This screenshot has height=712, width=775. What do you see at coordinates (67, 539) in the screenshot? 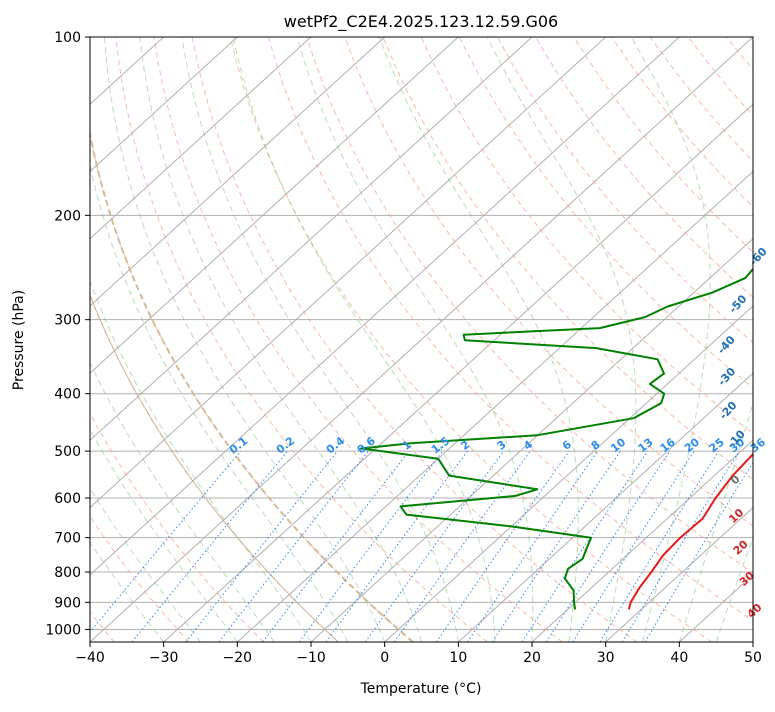
I see `y-tick-label: 700` at bounding box center [67, 539].